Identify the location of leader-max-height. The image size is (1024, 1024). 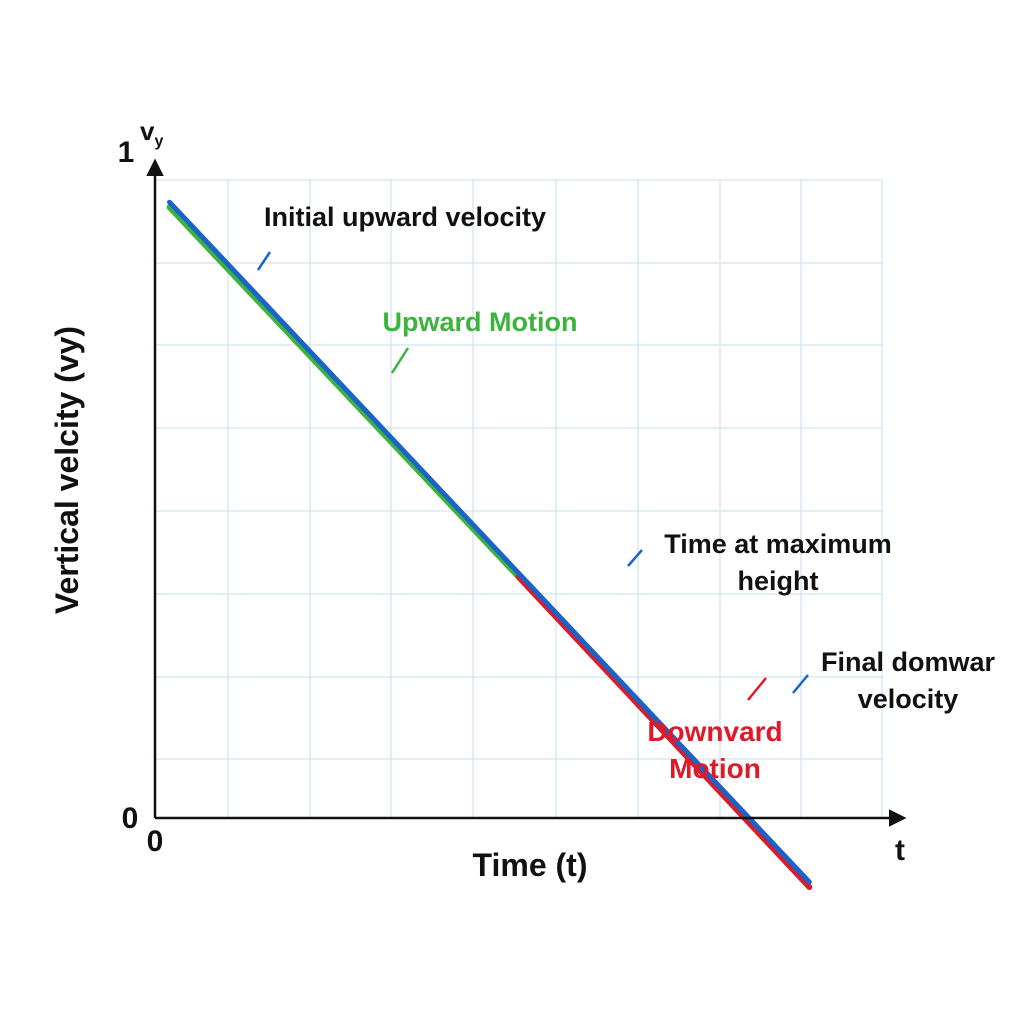
(635, 558).